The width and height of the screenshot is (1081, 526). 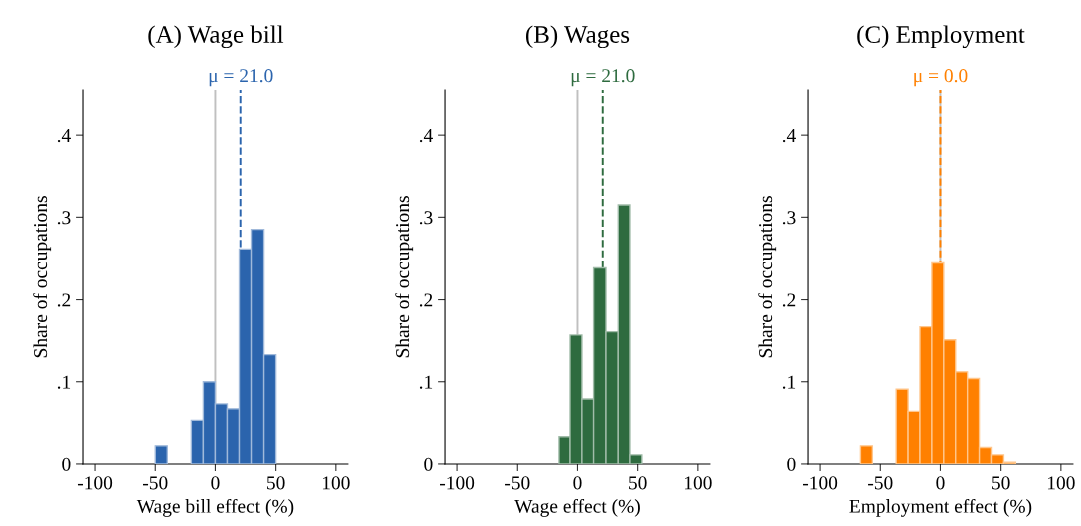 What do you see at coordinates (577, 507) in the screenshot?
I see `x-axis-title: Wage effect (%)` at bounding box center [577, 507].